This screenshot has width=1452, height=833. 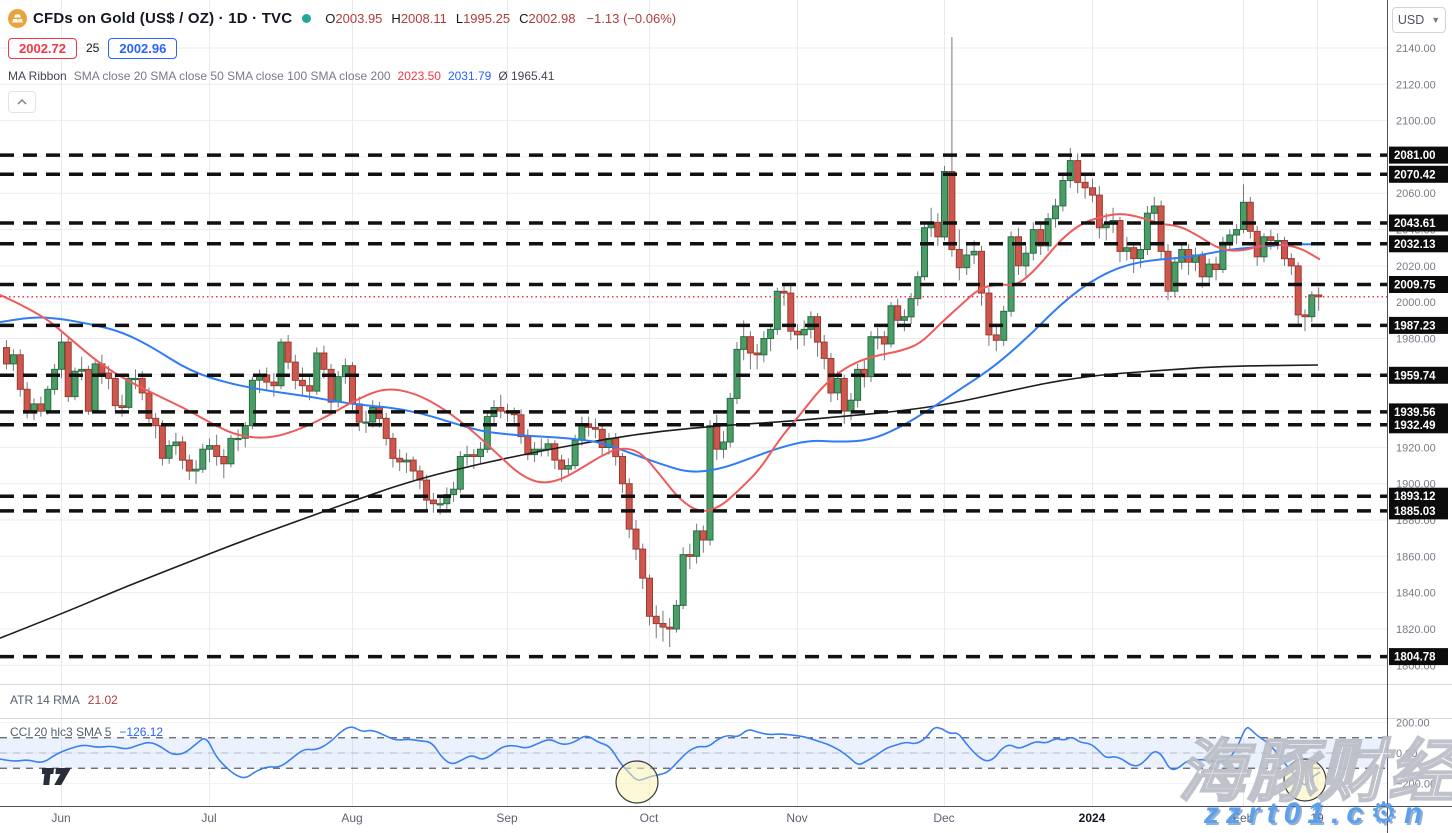 What do you see at coordinates (351, 818) in the screenshot?
I see `time-tick-label: Aug` at bounding box center [351, 818].